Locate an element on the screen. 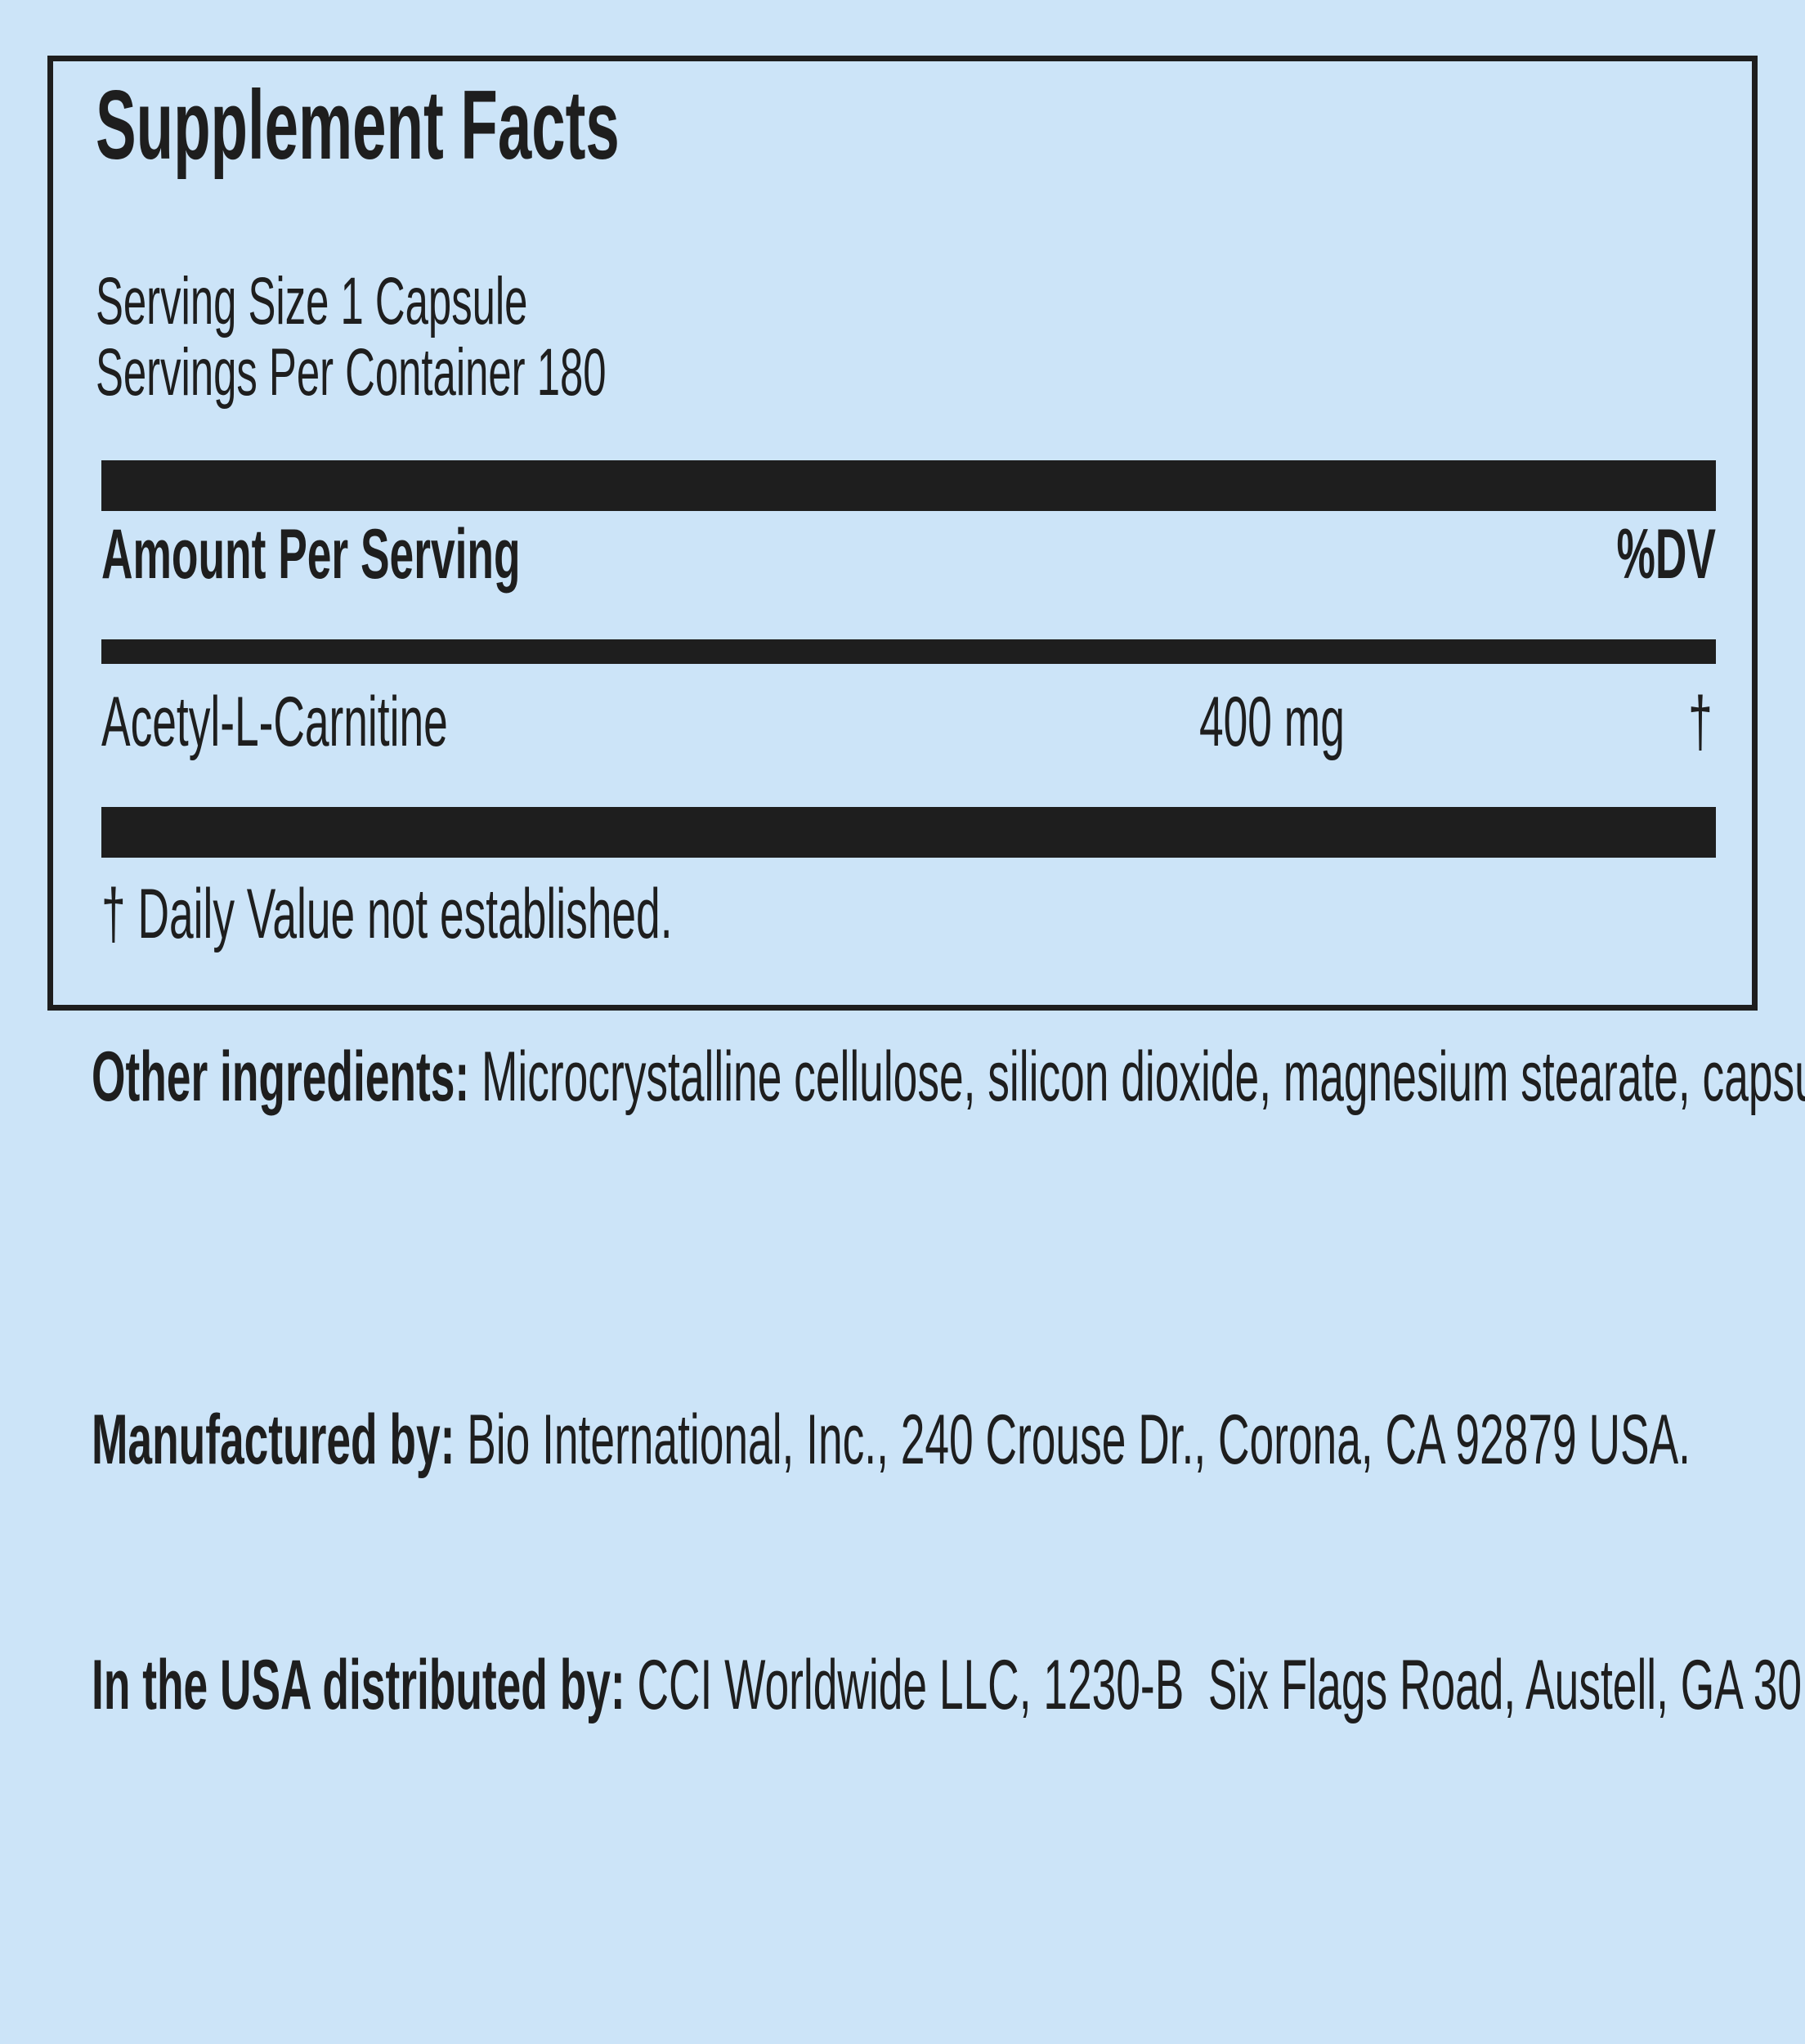 The image size is (1805, 2044). percent-dv-header: %DV is located at coordinates (1636, 554).